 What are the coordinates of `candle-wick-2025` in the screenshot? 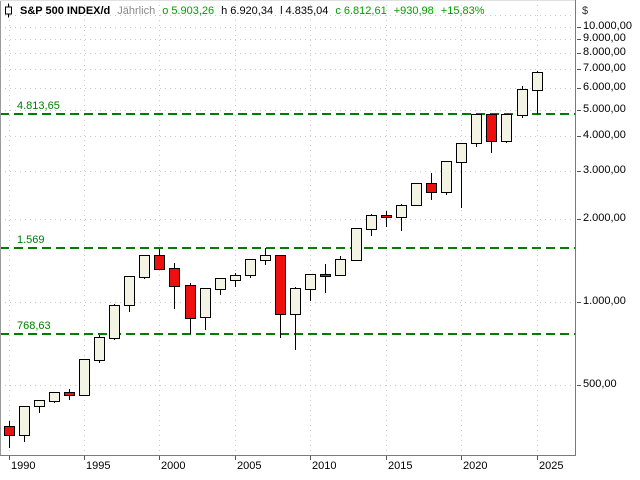 It's located at (537, 92).